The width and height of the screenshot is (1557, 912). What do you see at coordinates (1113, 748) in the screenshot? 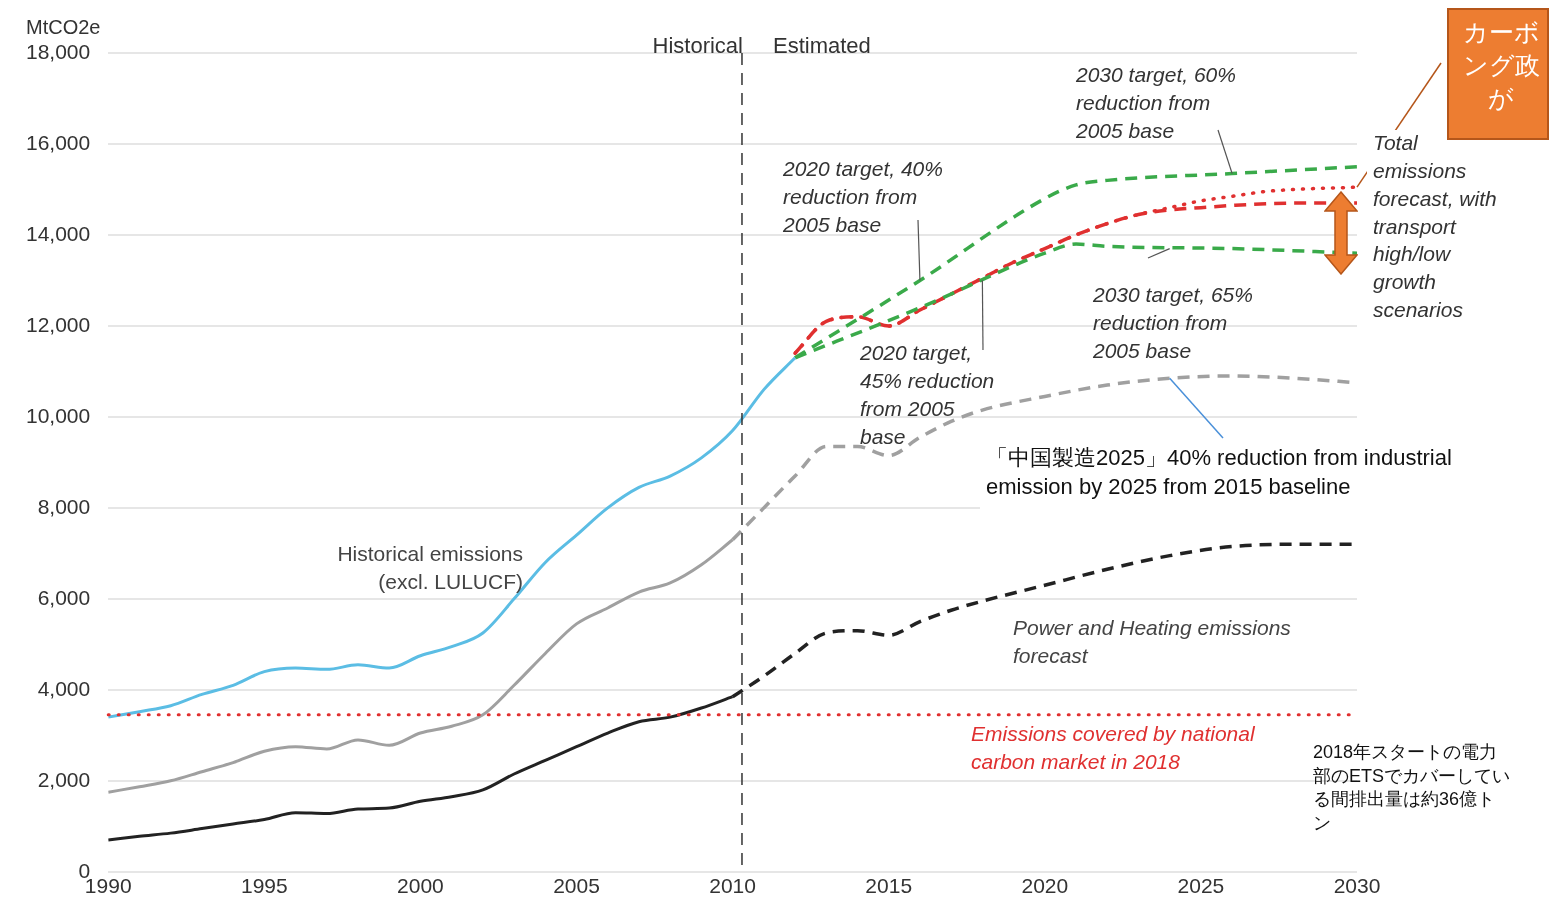
I see `ref-line-label: Emissions covered by national carbon market in 2018` at bounding box center [1113, 748].